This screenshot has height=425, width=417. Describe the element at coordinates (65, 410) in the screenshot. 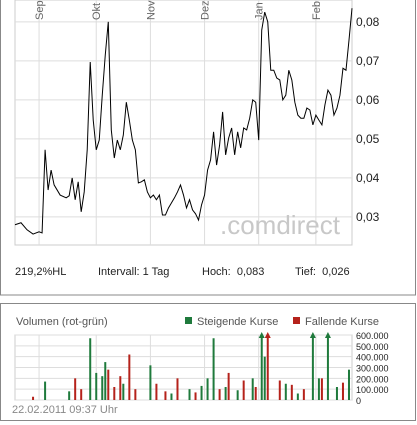

I see `timestamp: 22.02.2011 09:37 Uhr` at that location.